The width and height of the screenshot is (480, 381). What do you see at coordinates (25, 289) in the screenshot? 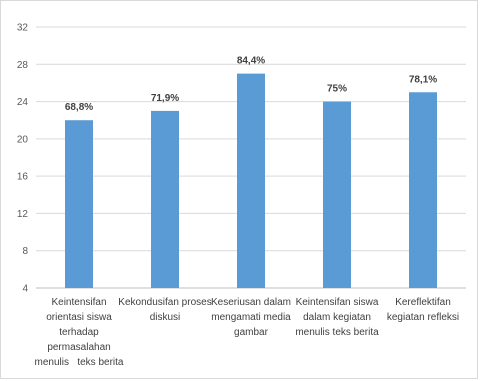
I see `y-tick-label: 4` at bounding box center [25, 289].